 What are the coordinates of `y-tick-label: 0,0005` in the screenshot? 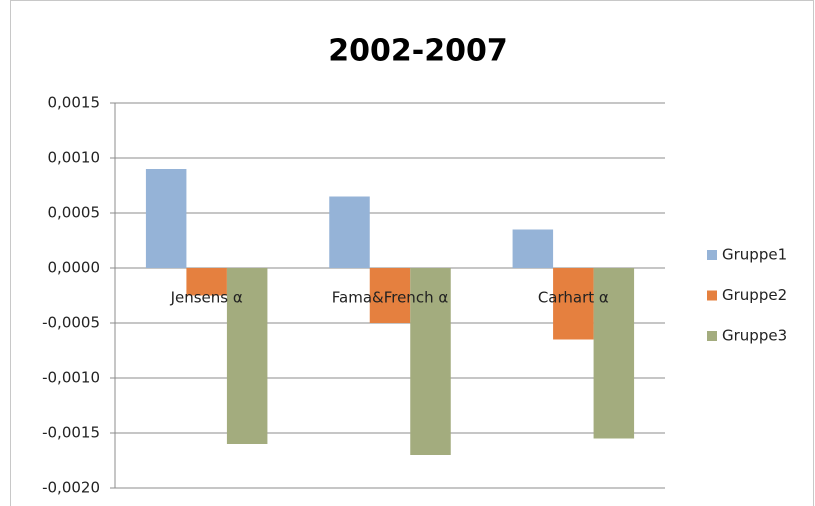 It's located at (74, 213).